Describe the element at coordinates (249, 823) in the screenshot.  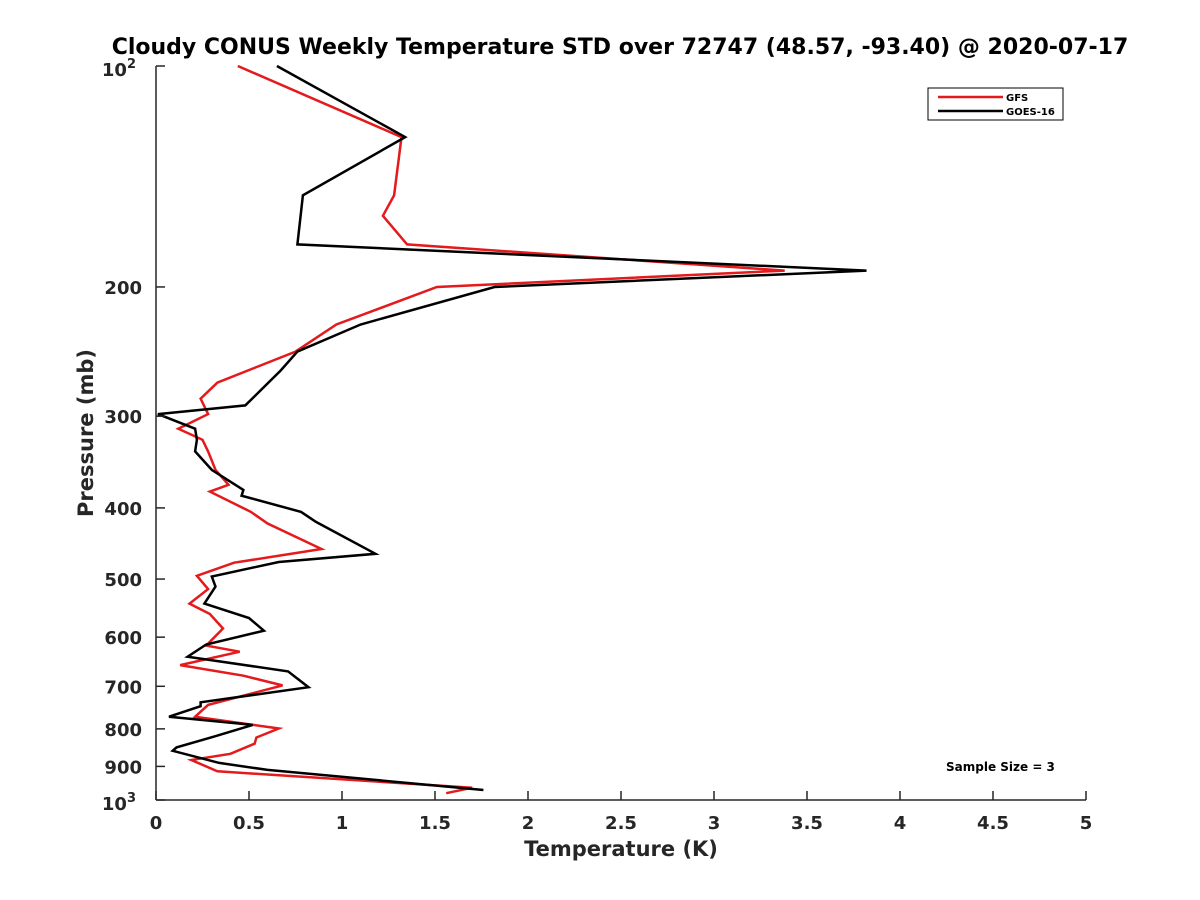
I see `x-tick-label: 0.5` at that location.